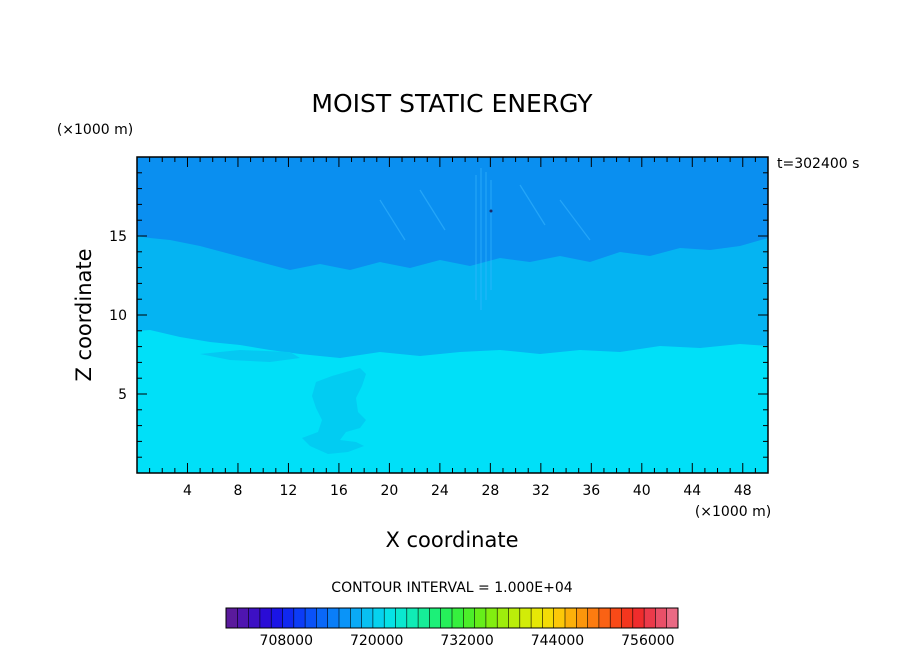 This screenshot has height=654, width=904. Describe the element at coordinates (118, 316) in the screenshot. I see `y-tick-label: 10` at that location.